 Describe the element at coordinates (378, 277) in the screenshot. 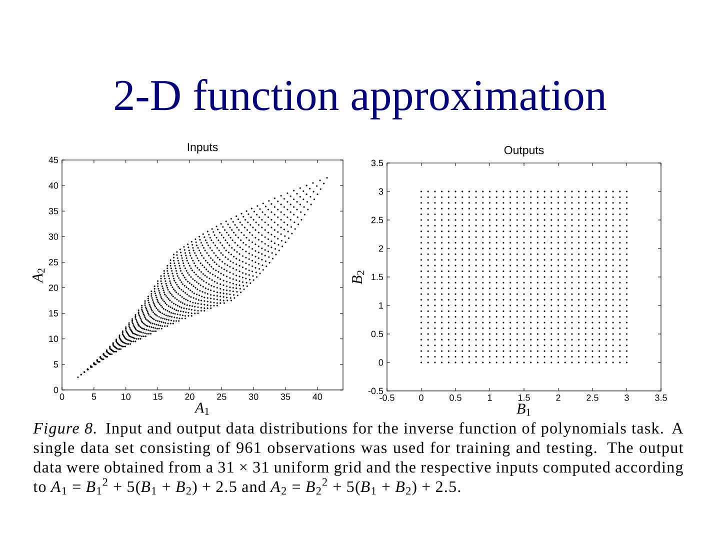

I see `y-tick-label: 1.5` at that location.